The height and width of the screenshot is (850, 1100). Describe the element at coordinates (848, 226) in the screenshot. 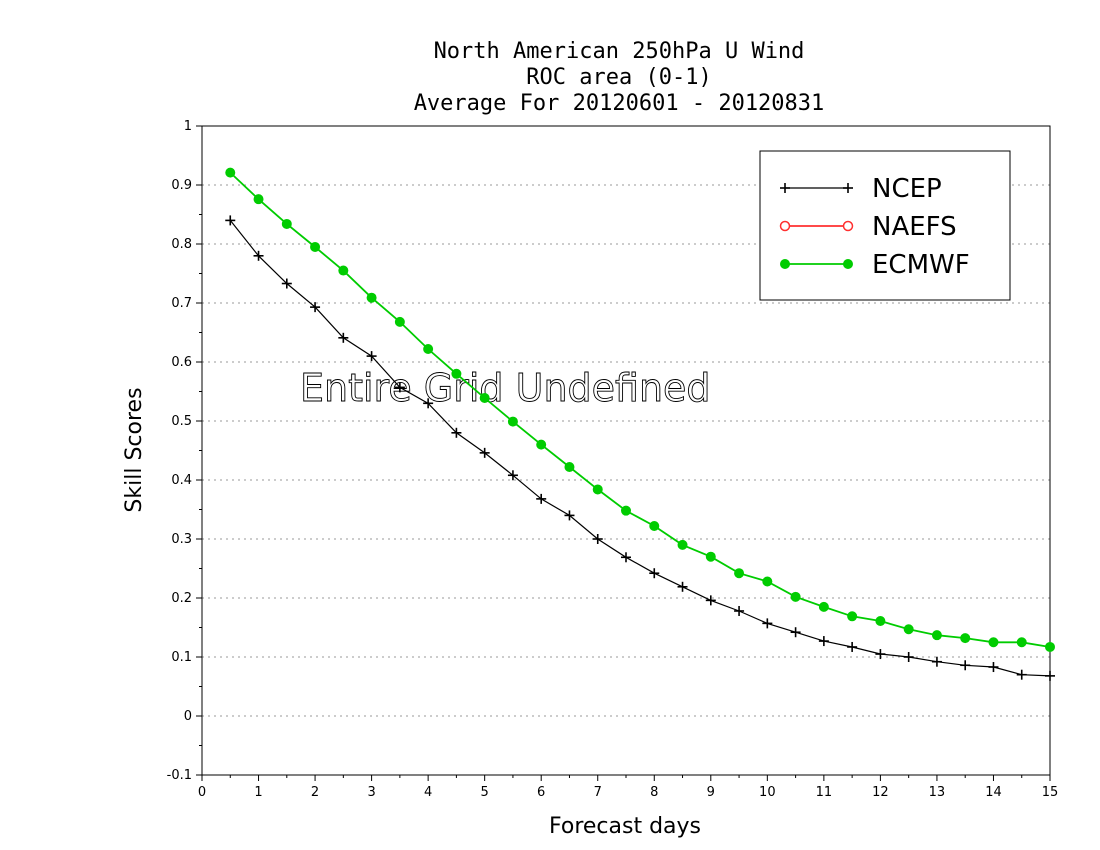

I see `legend-naefs-marker-right` at that location.